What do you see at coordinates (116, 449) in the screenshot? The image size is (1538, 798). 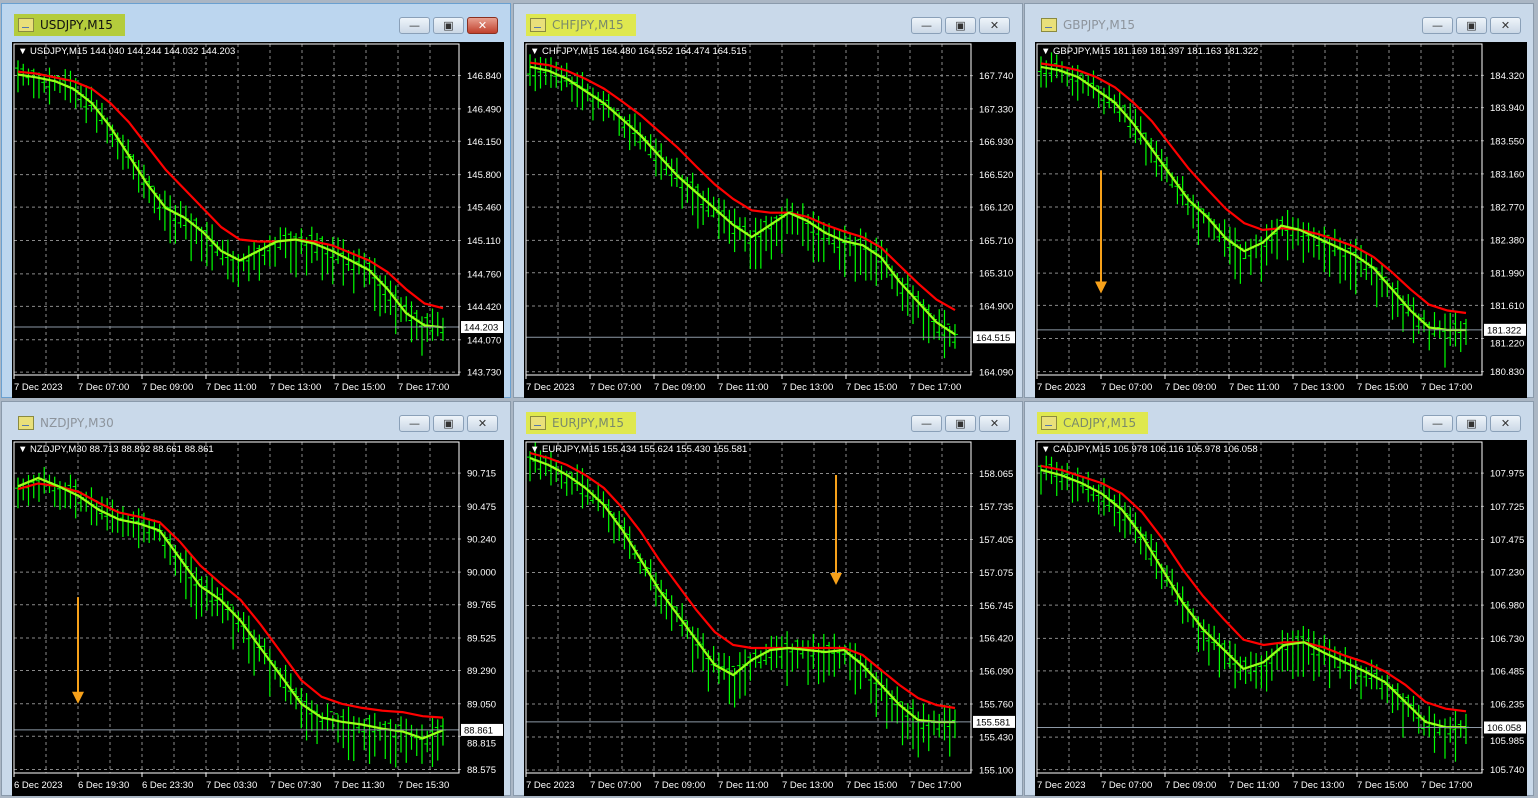 I see `chart-legend: ▼ NZDJPY,M30 88.713 88.892 88.661 88.861` at bounding box center [116, 449].